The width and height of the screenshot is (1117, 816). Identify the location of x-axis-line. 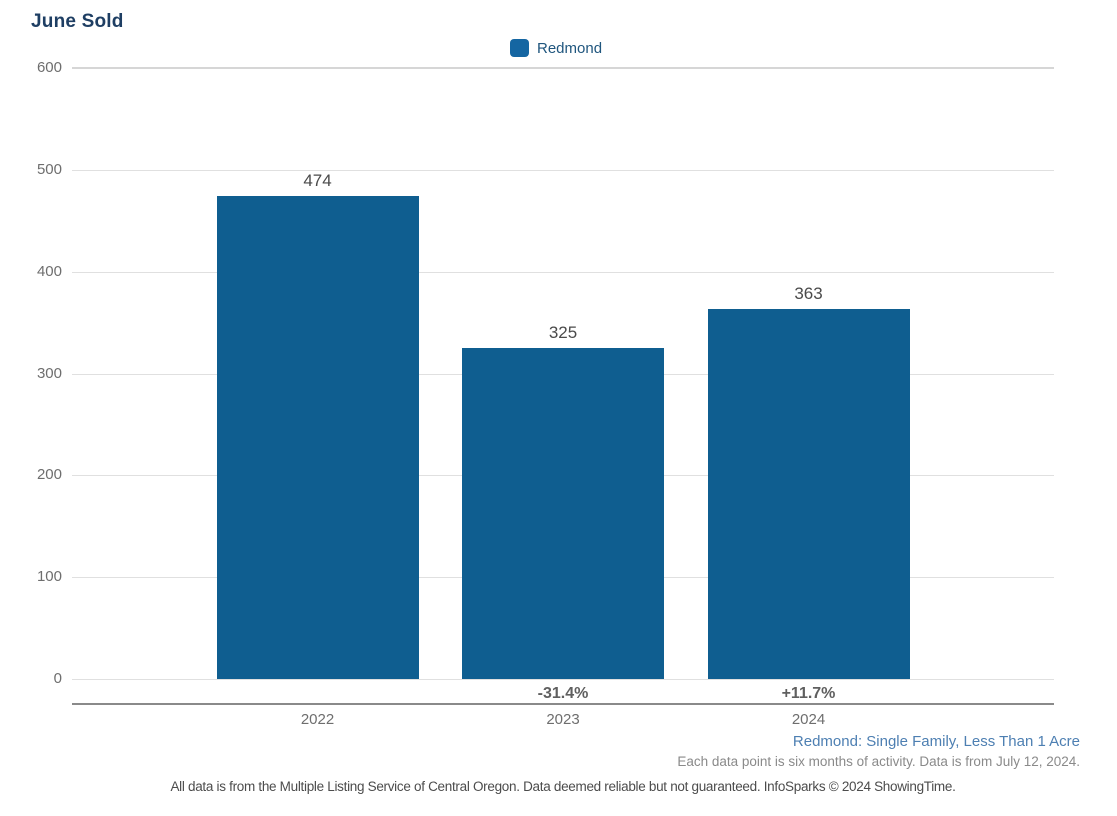
(563, 704).